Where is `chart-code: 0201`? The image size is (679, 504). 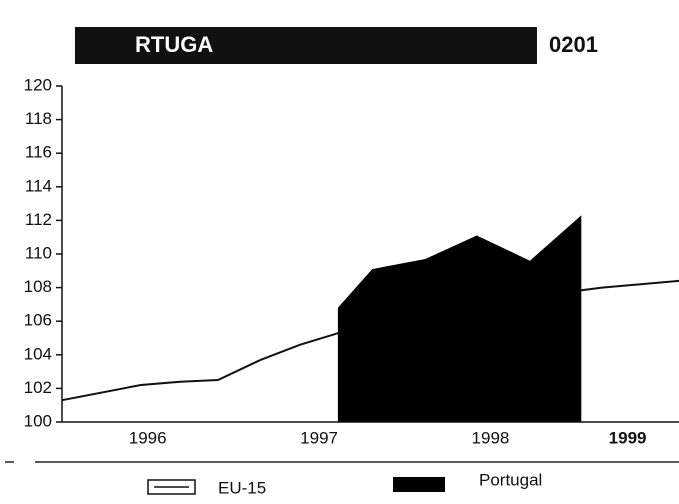
chart-code: 0201 is located at coordinates (573, 44).